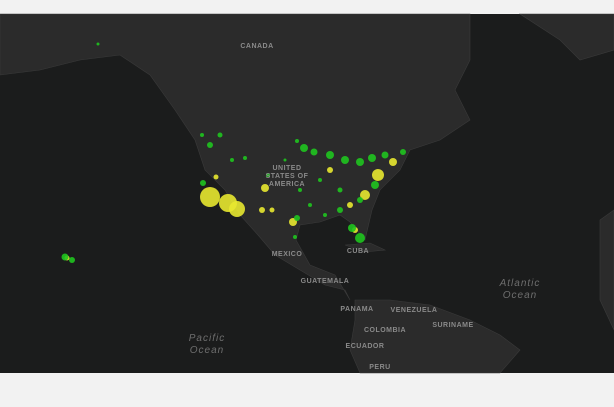  Describe the element at coordinates (307, 7) in the screenshot. I see `top-bar` at that location.